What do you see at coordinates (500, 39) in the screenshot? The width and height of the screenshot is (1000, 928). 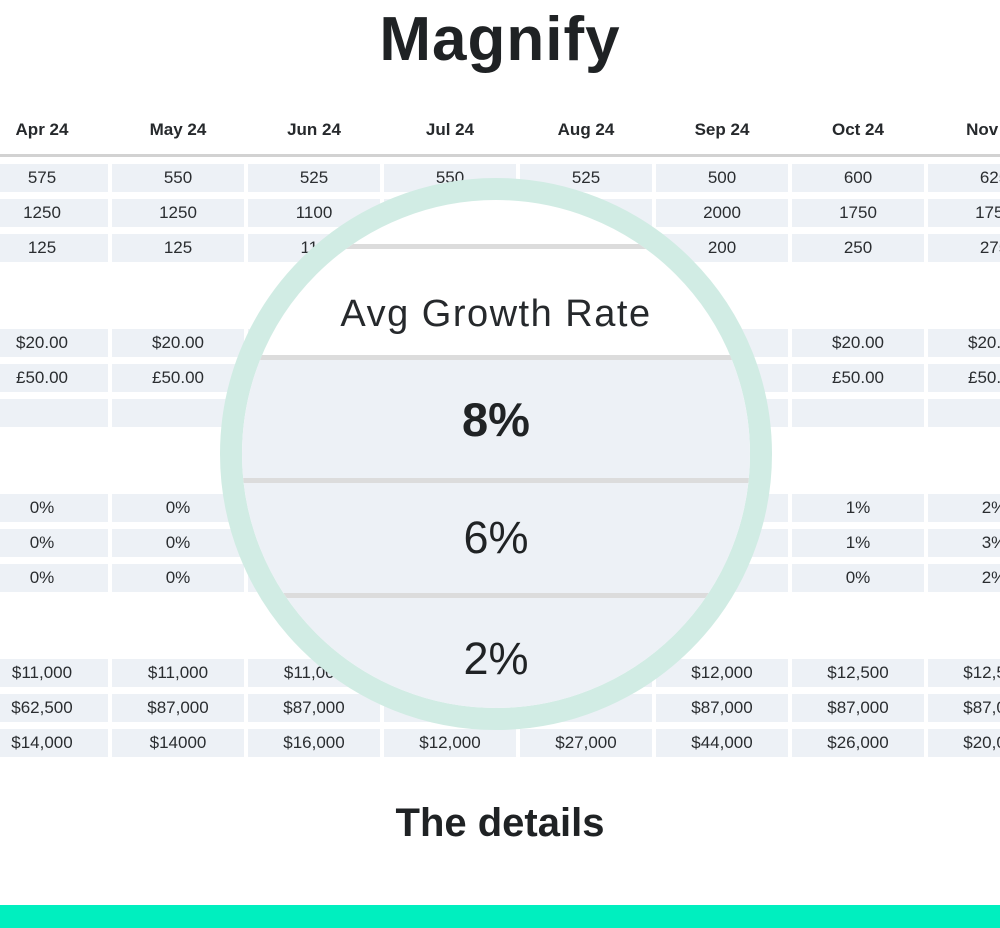 I see `page-title: Magnify` at bounding box center [500, 39].